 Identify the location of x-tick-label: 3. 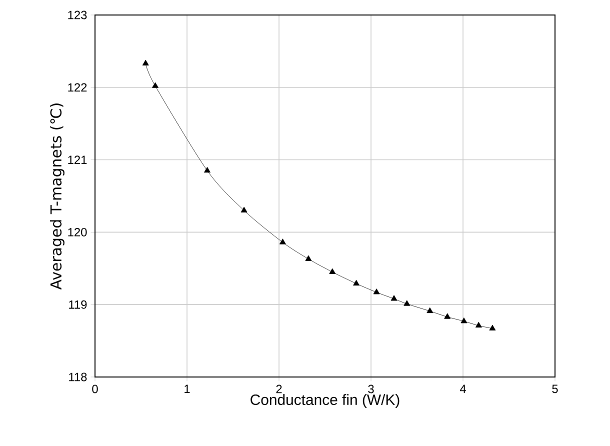
(371, 389).